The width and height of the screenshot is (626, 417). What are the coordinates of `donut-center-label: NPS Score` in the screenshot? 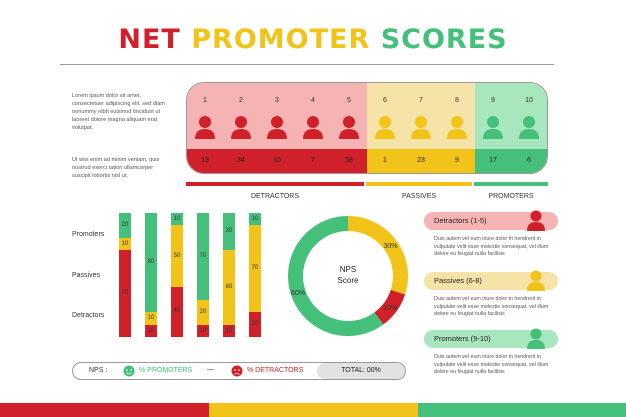 It's located at (348, 275).